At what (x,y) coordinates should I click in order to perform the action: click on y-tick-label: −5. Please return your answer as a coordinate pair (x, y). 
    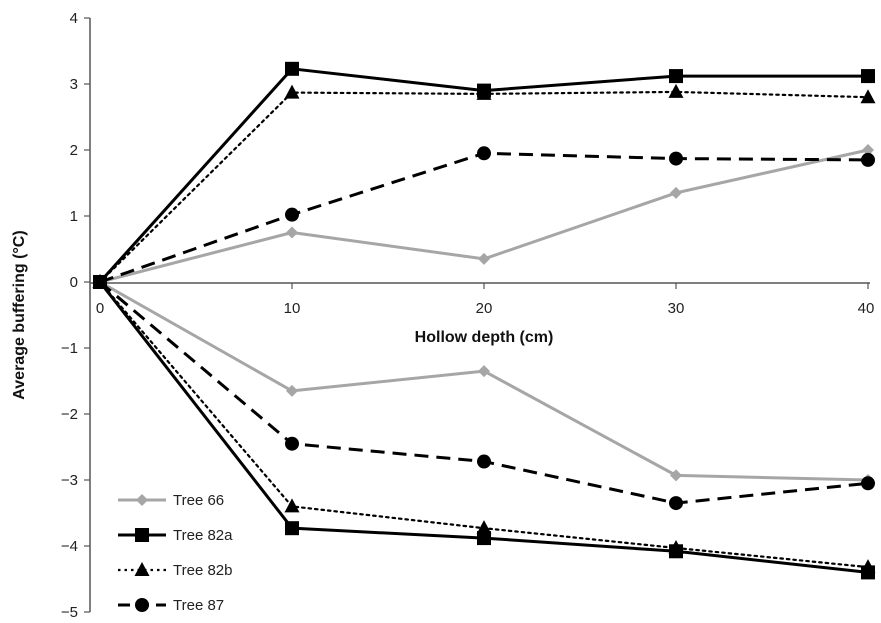
    Looking at the image, I should click on (69, 612).